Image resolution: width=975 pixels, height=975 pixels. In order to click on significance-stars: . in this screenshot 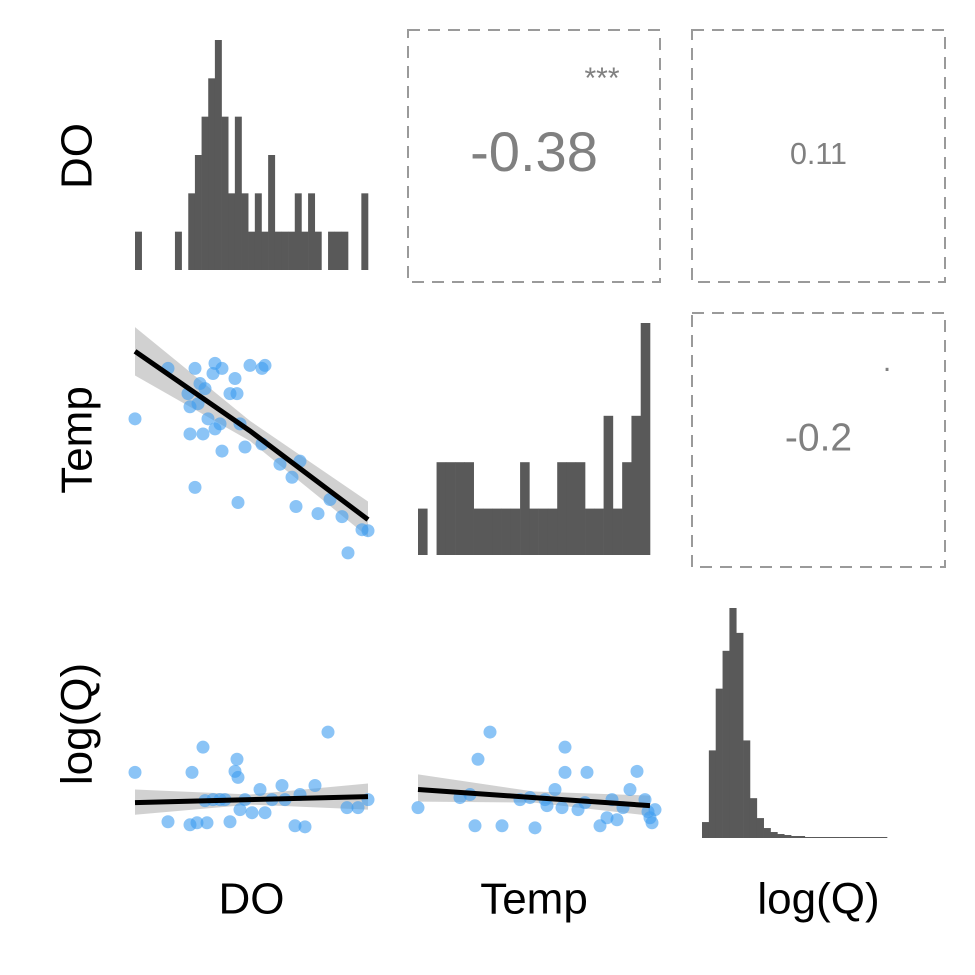, I will do `click(887, 361)`.